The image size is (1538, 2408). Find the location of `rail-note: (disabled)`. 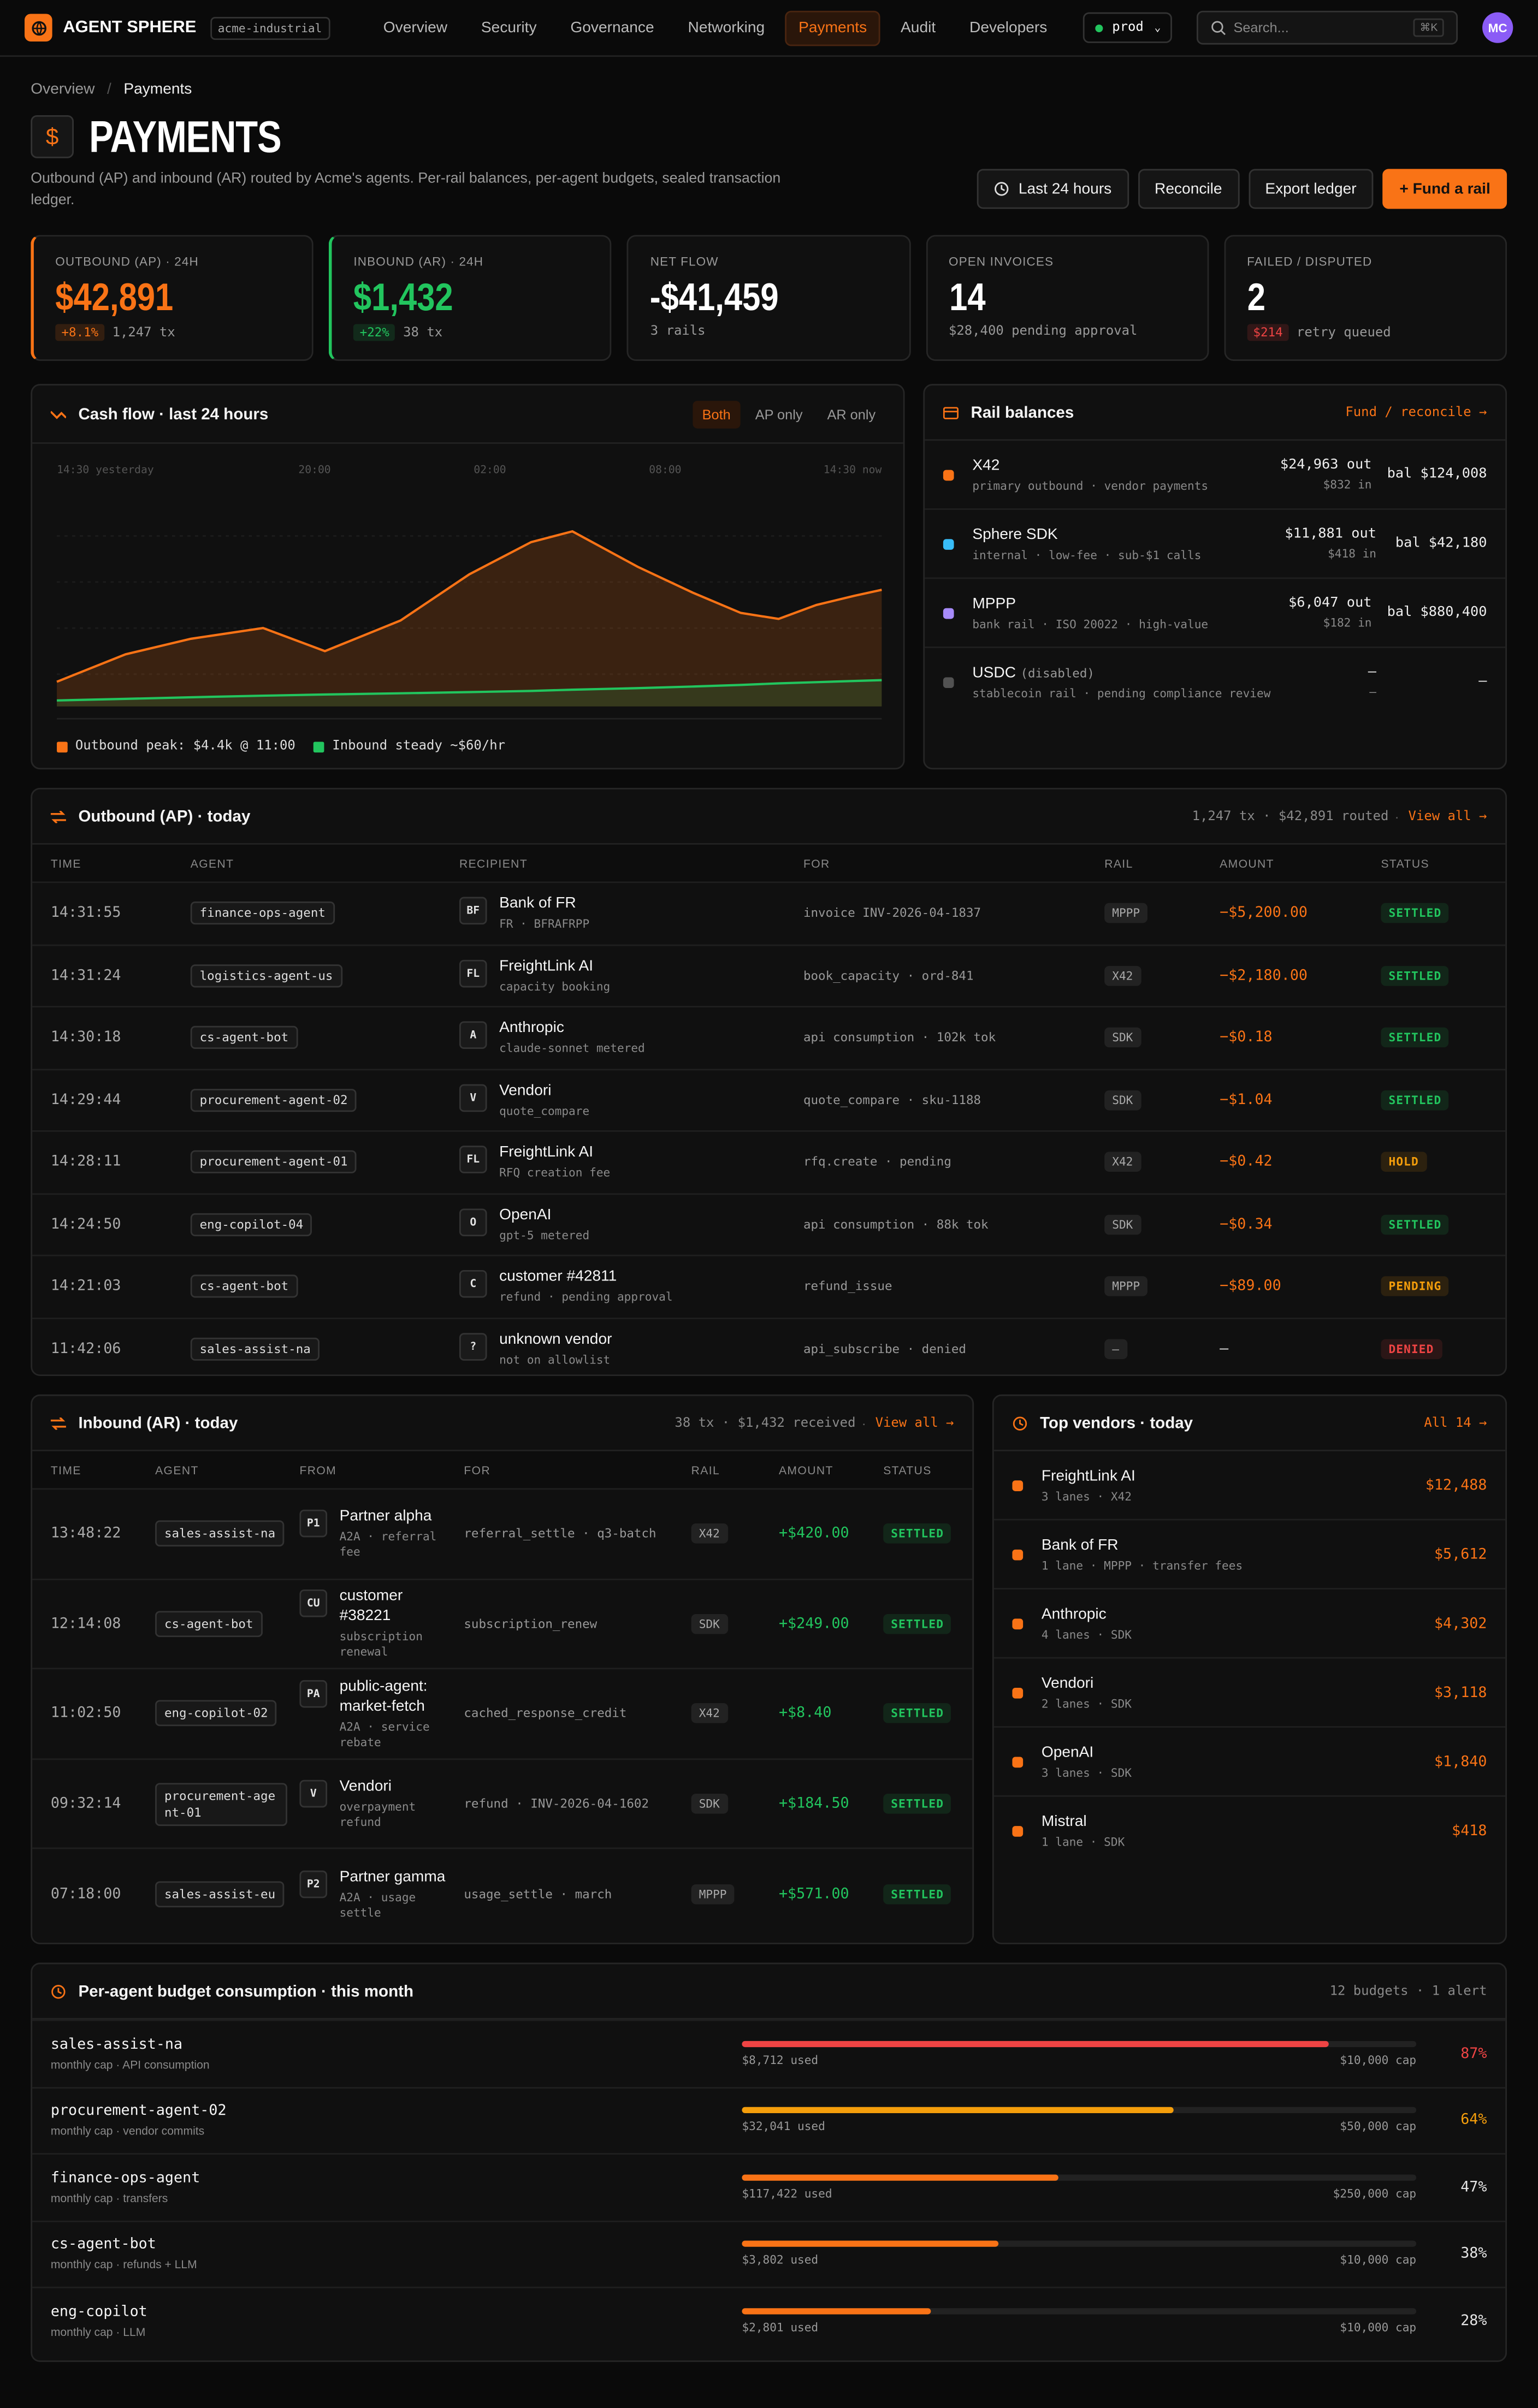

rail-note: (disabled) is located at coordinates (1057, 673).